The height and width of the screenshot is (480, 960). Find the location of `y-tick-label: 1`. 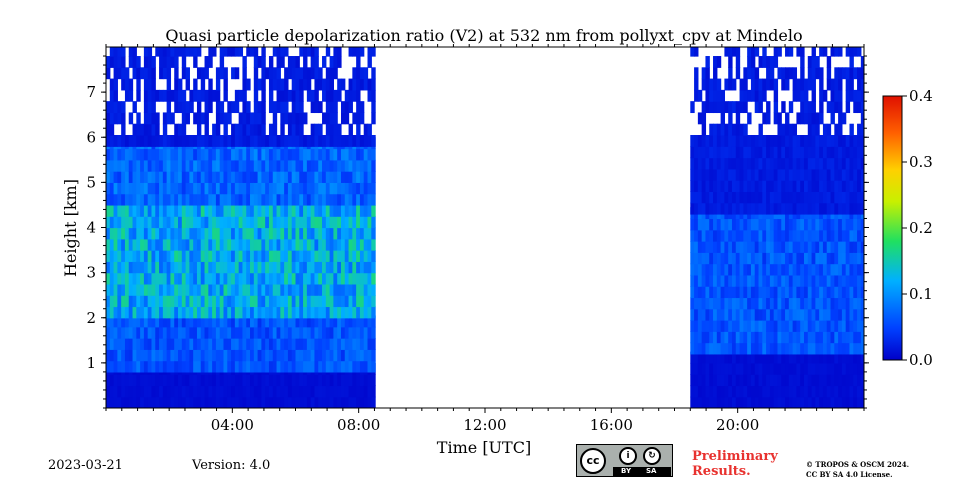

y-tick-label: 1 is located at coordinates (91, 363).